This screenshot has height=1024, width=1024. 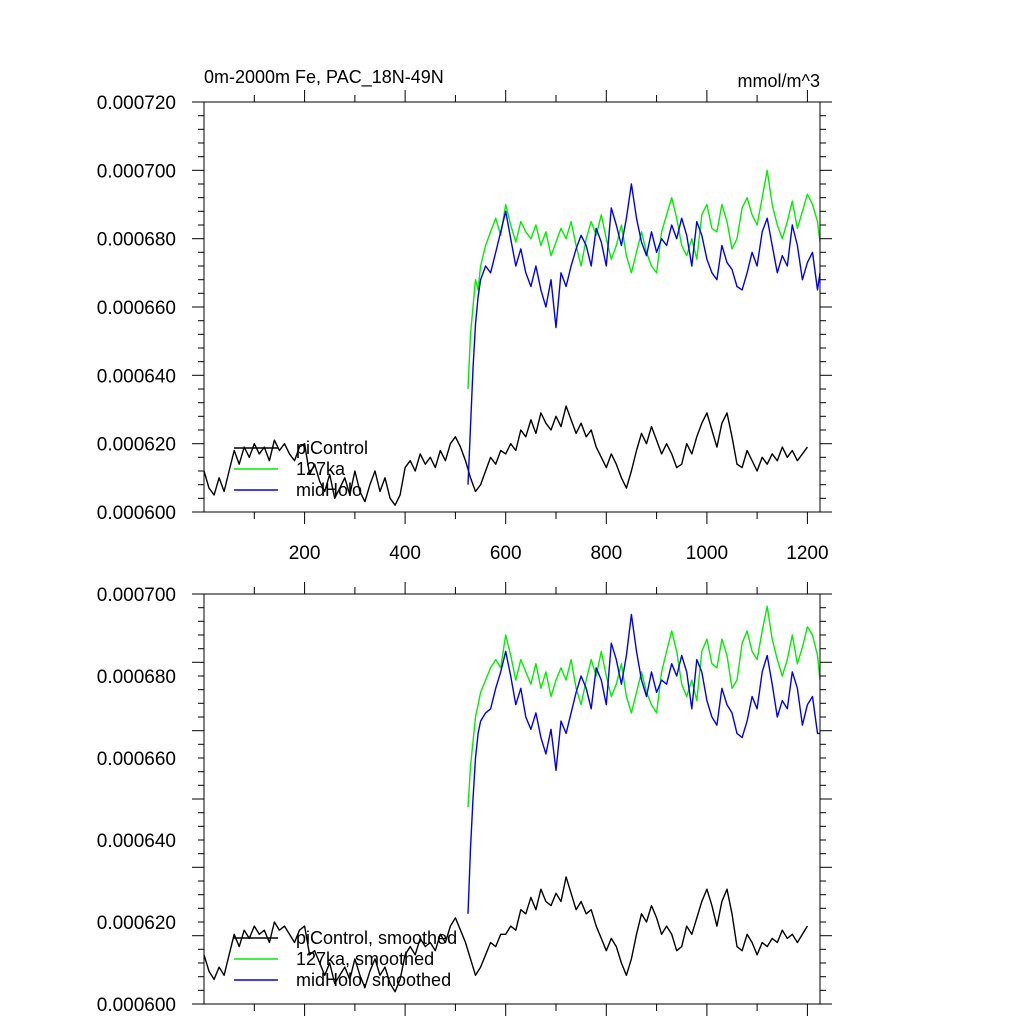 I want to click on series-line-127ka-smoothed, so click(x=644, y=706).